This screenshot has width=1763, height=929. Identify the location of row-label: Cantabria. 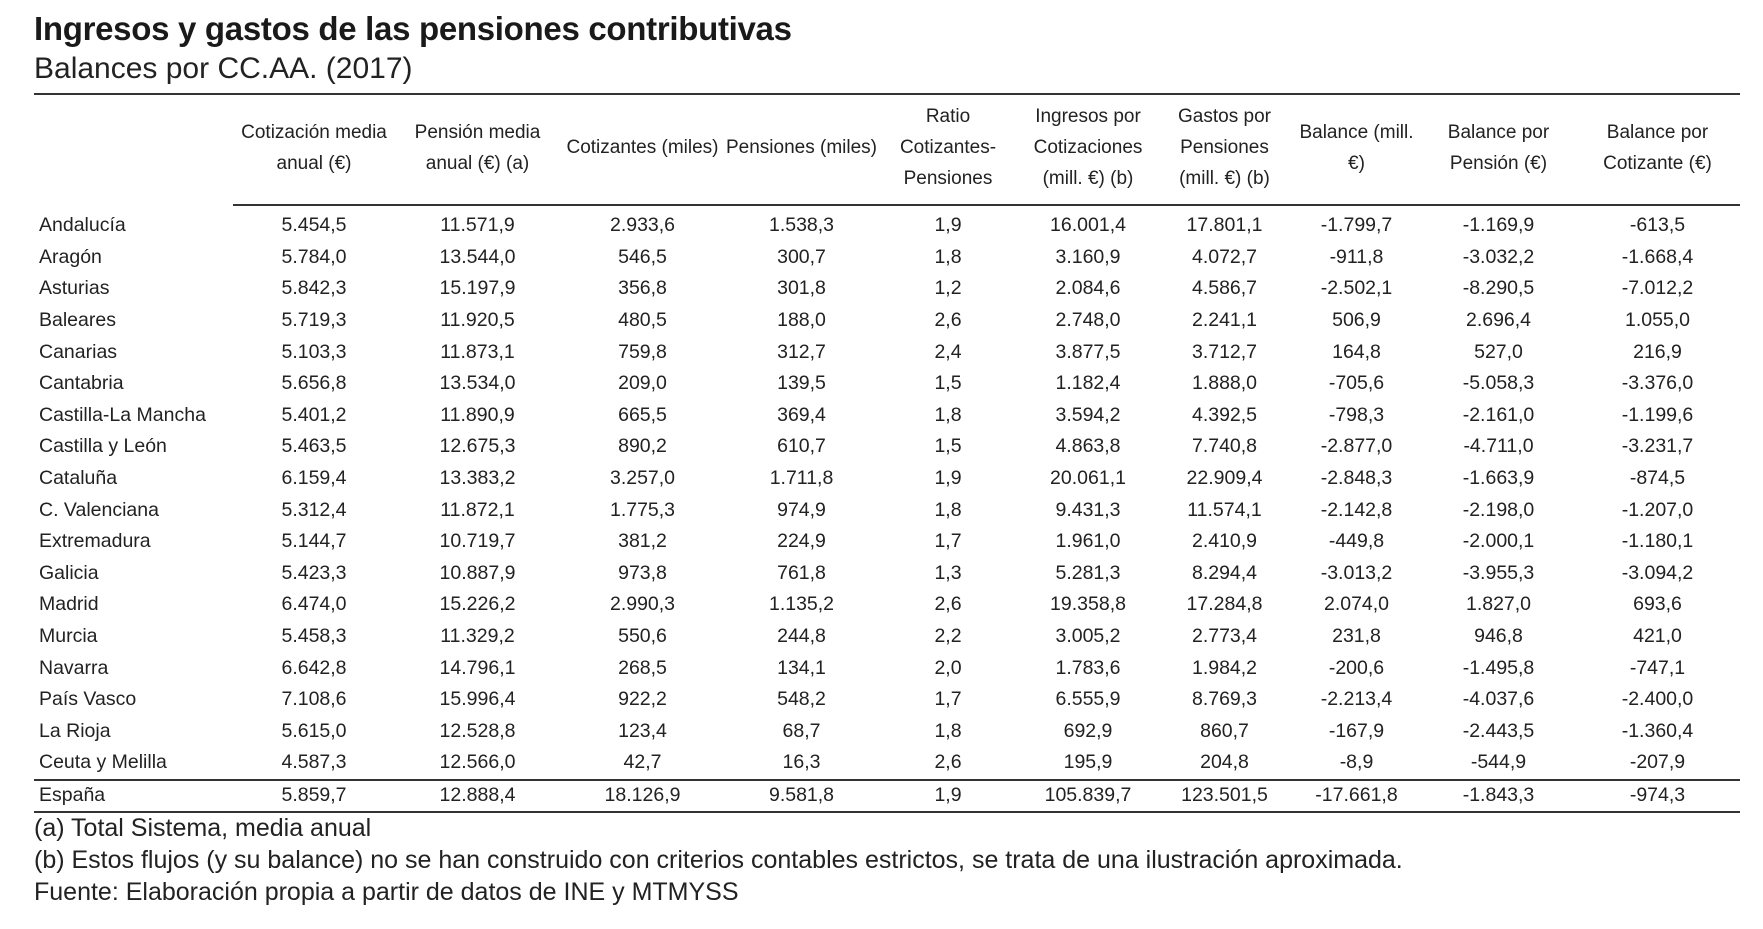
(81, 383).